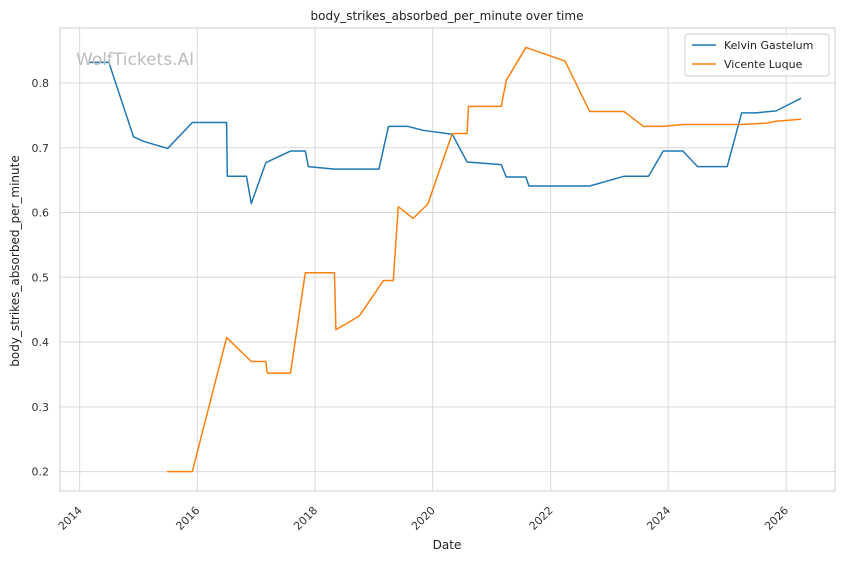  I want to click on y-tick-label: 0.2, so click(41, 472).